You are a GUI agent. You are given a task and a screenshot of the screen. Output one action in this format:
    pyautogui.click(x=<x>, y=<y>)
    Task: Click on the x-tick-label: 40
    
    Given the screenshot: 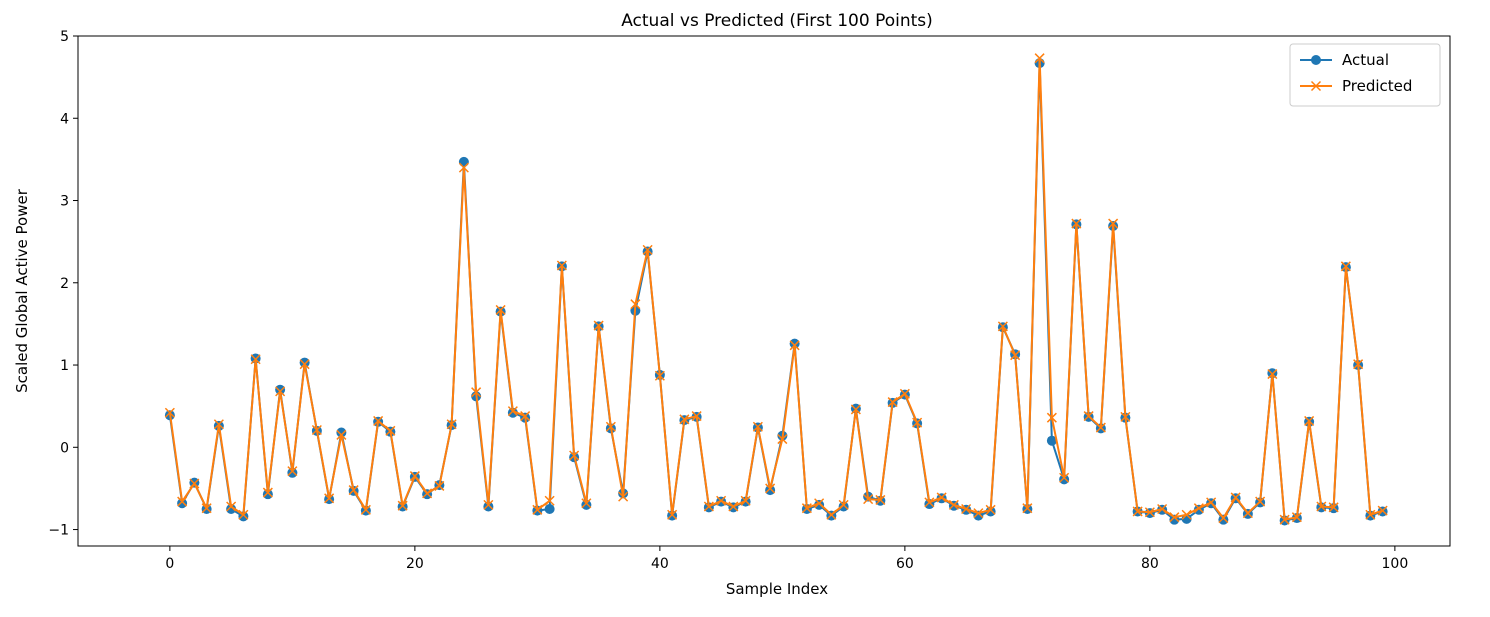 What is the action you would take?
    pyautogui.click(x=660, y=564)
    